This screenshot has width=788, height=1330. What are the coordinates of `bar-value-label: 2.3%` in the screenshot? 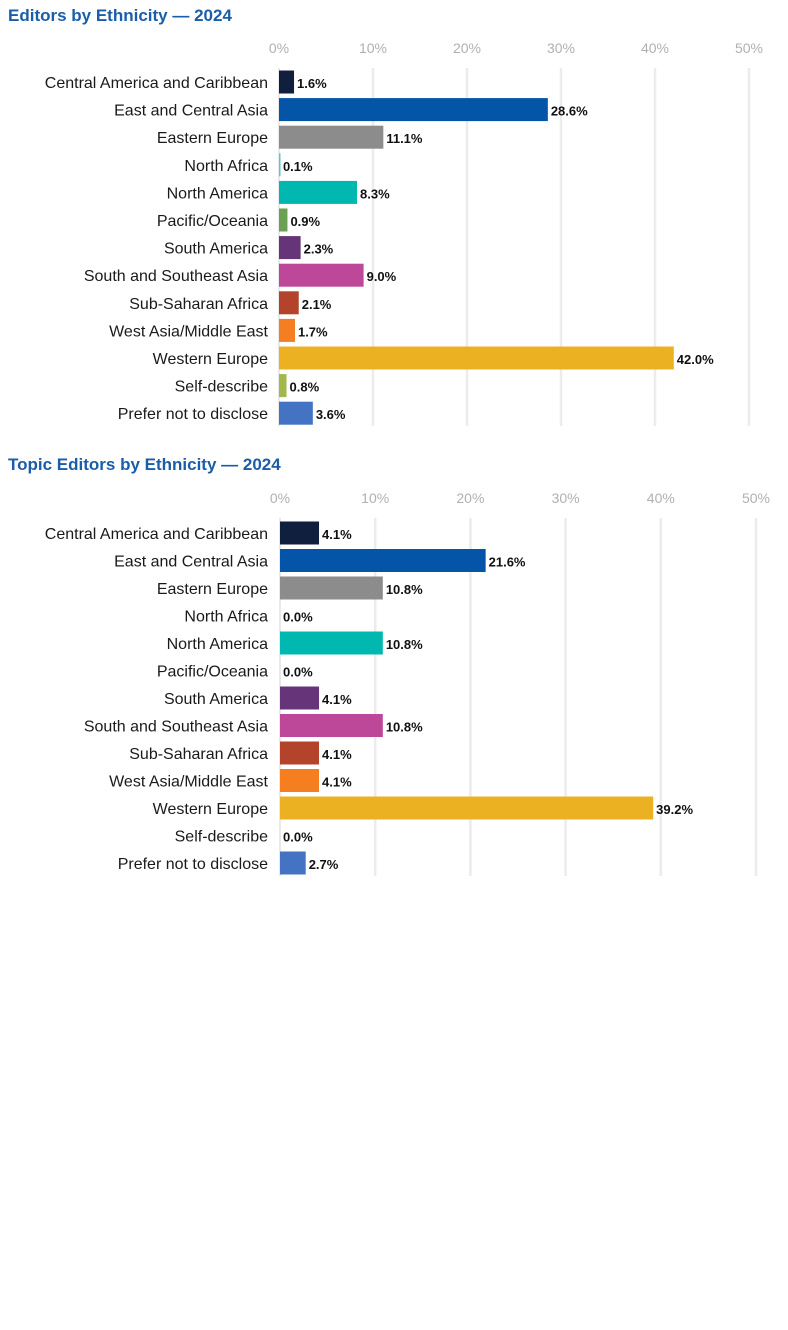 It's located at (319, 249).